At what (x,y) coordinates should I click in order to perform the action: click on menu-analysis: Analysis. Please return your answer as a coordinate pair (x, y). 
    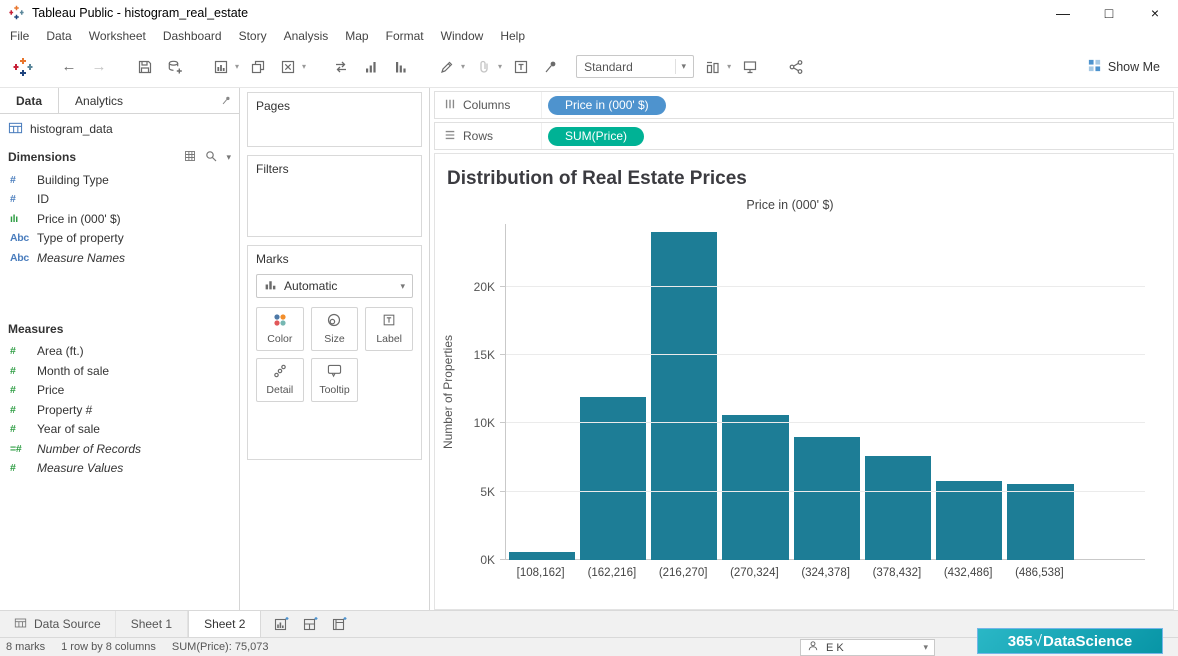
    Looking at the image, I should click on (306, 35).